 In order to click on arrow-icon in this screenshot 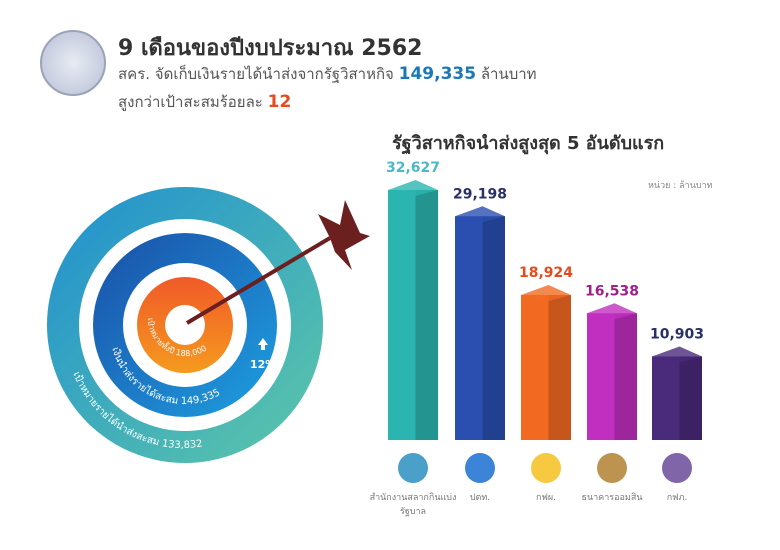, I will do `click(277, 262)`.